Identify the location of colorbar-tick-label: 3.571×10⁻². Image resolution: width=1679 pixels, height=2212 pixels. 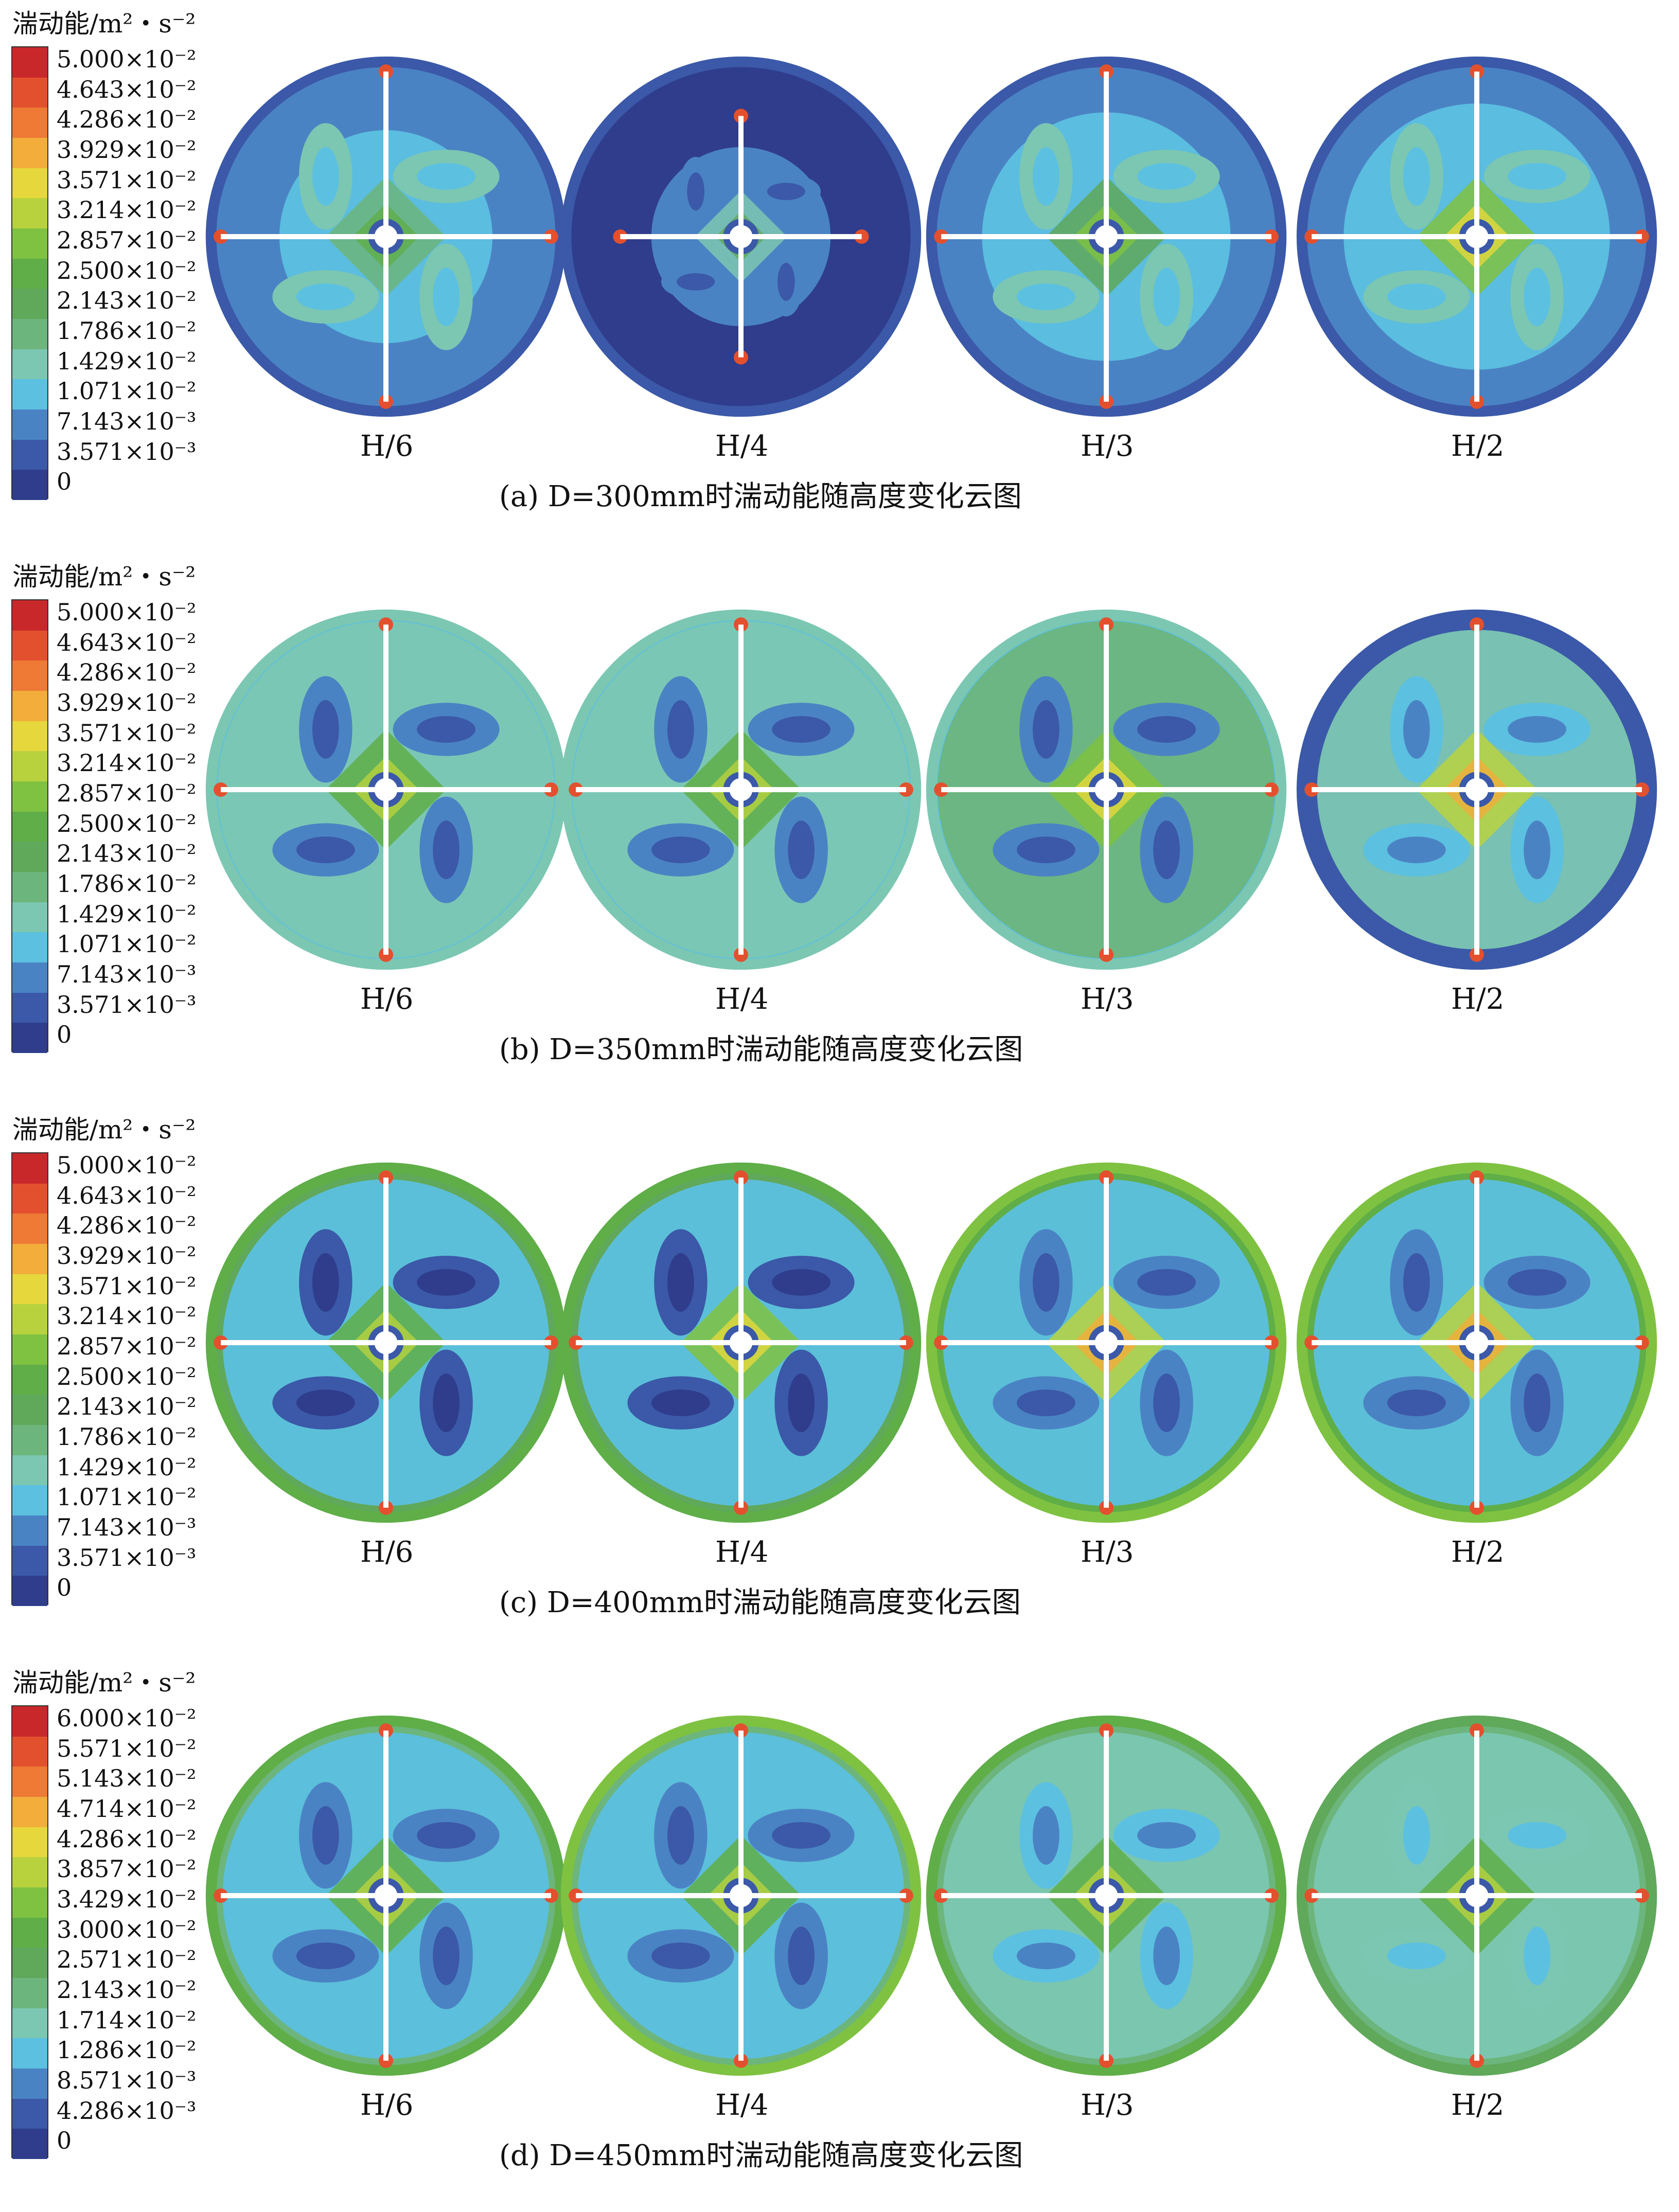
(127, 180).